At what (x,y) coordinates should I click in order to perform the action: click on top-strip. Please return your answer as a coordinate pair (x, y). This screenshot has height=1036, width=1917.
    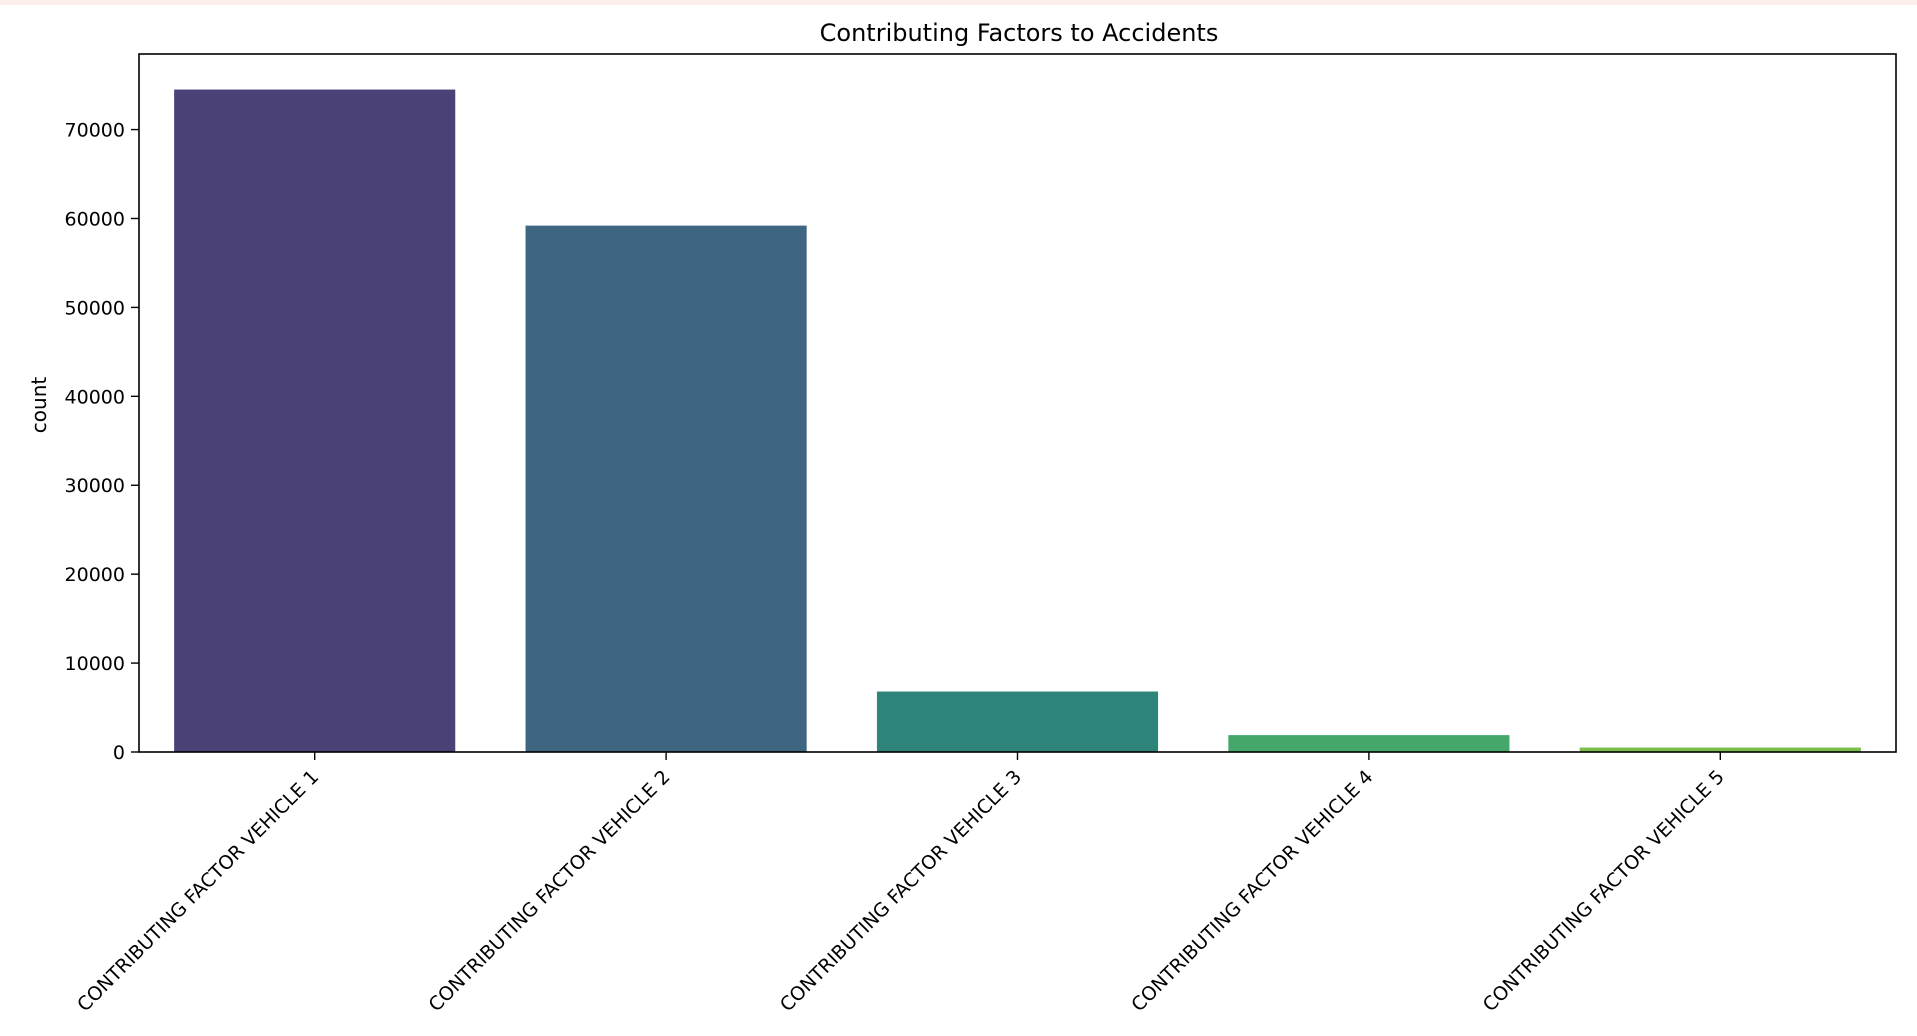
    Looking at the image, I should click on (958, 2).